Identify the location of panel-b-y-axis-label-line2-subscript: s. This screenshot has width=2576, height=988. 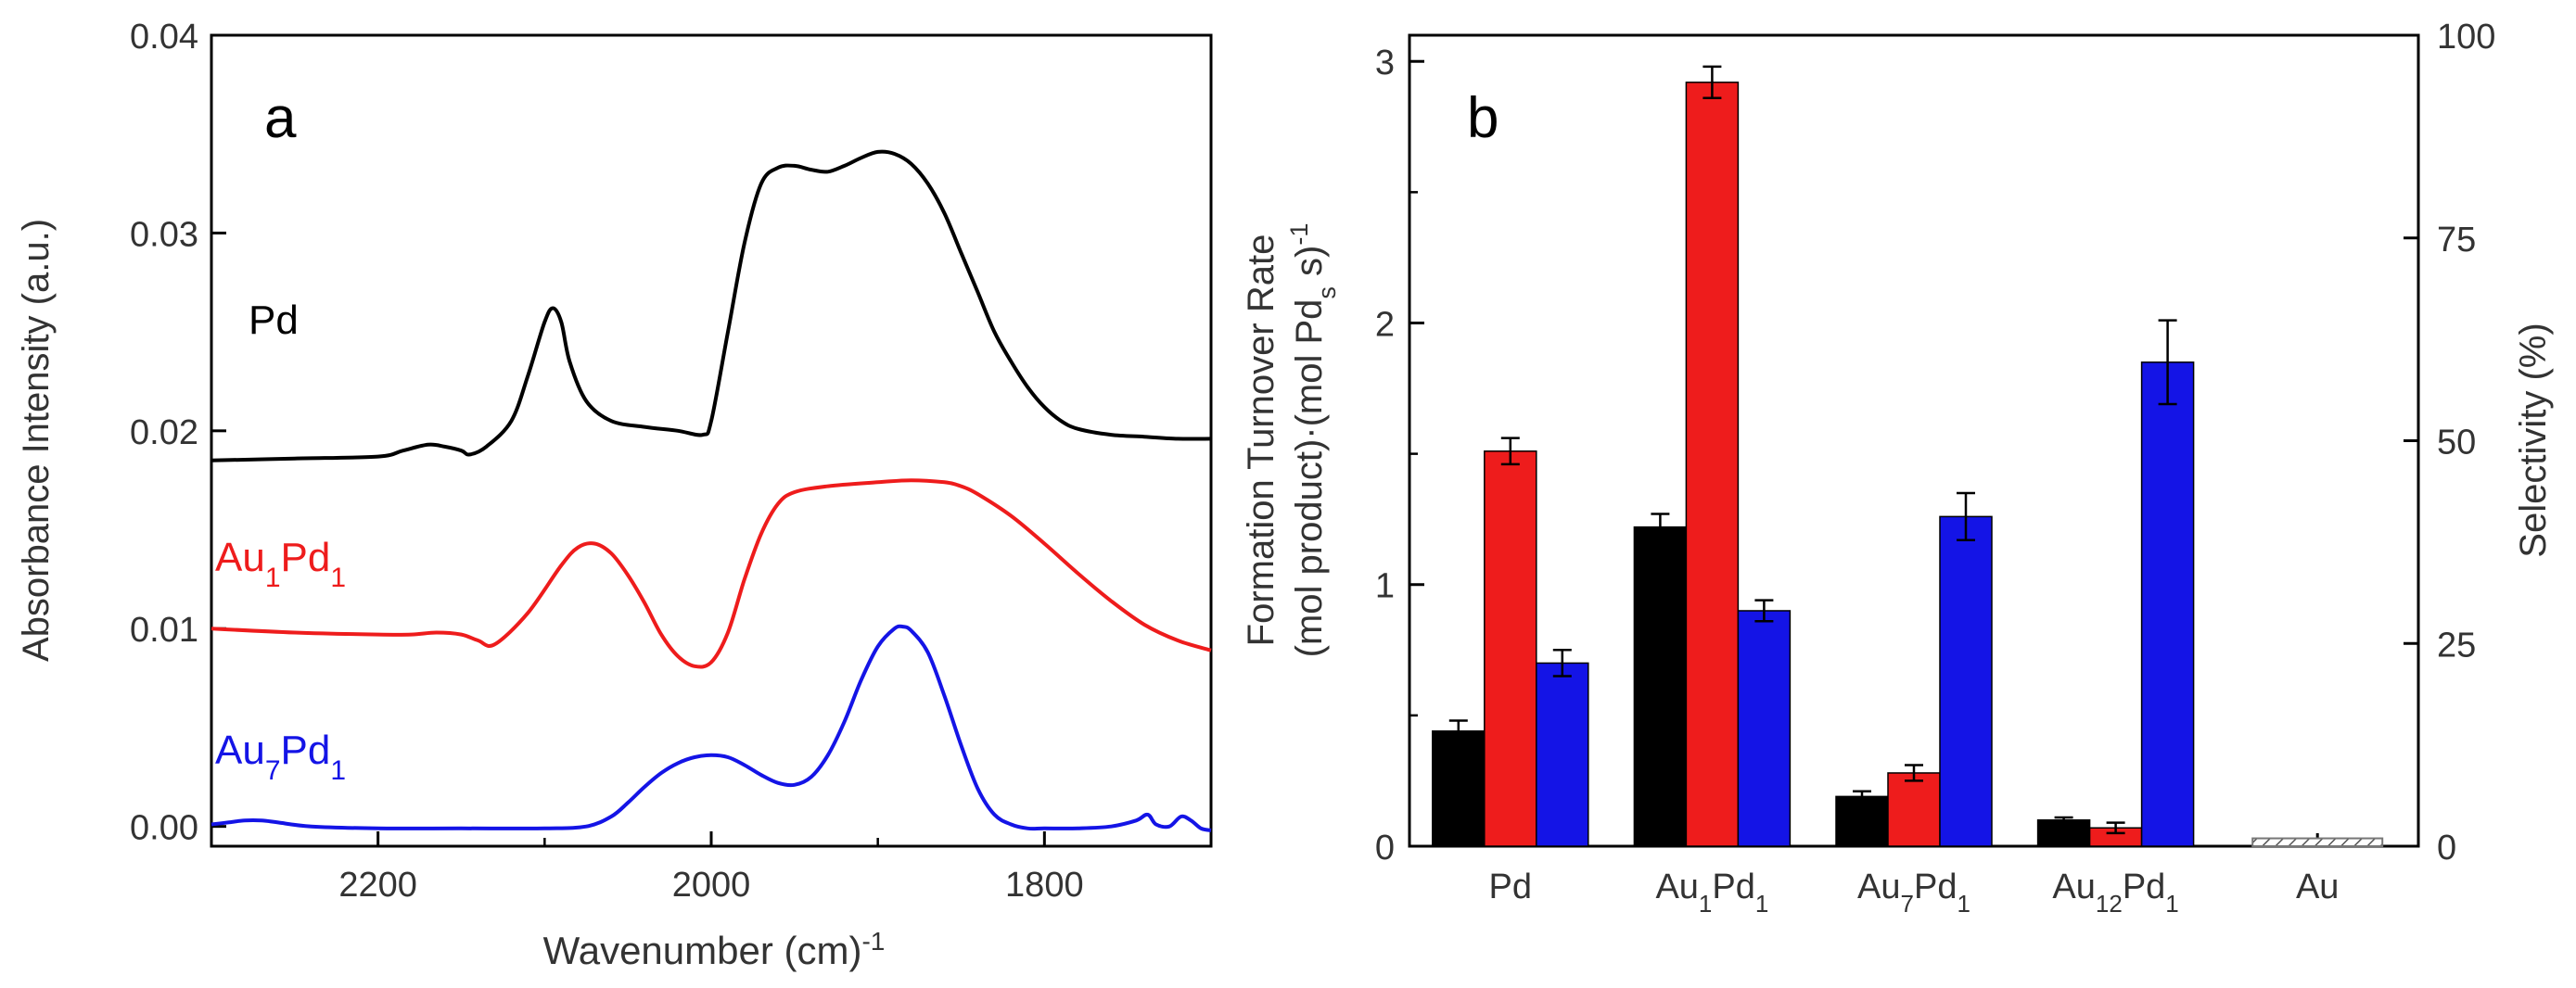
(1327, 293).